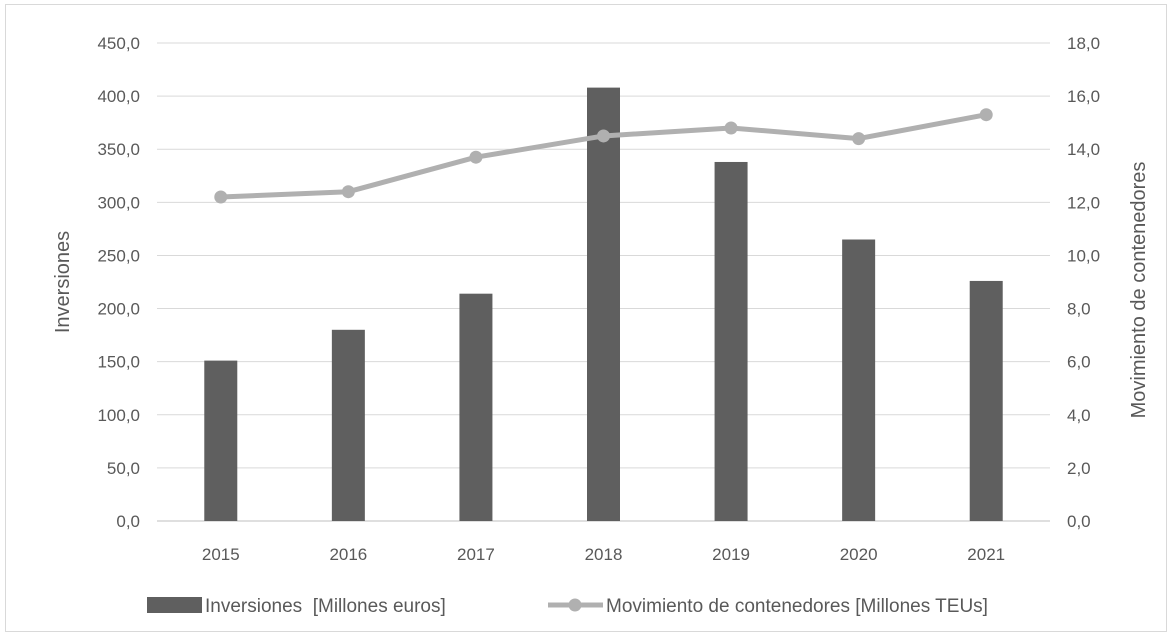 This screenshot has width=1174, height=638. What do you see at coordinates (118, 149) in the screenshot?
I see `y-tick-label: 350,0` at bounding box center [118, 149].